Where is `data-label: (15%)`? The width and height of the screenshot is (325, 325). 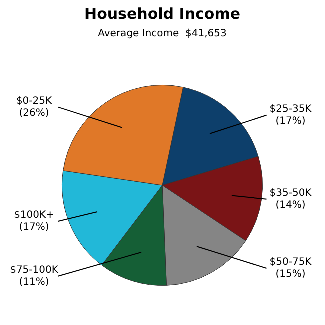 data-label: (15%) is located at coordinates (291, 274).